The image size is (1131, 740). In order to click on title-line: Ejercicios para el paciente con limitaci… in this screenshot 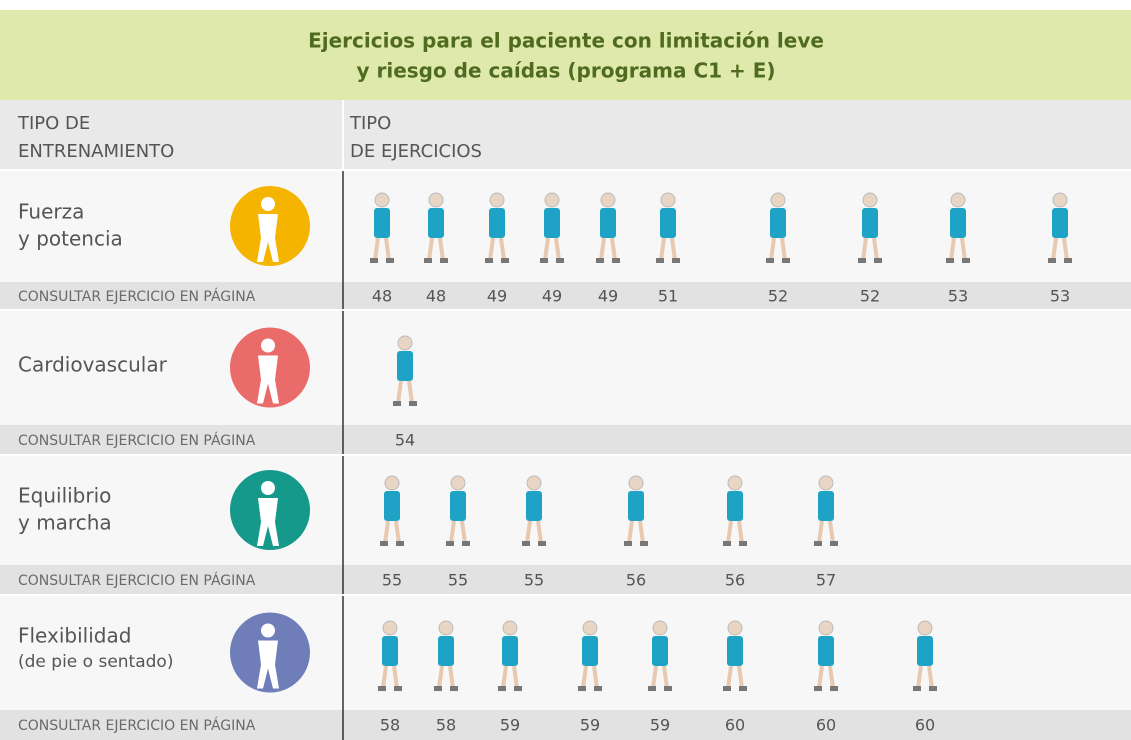, I will do `click(566, 41)`.